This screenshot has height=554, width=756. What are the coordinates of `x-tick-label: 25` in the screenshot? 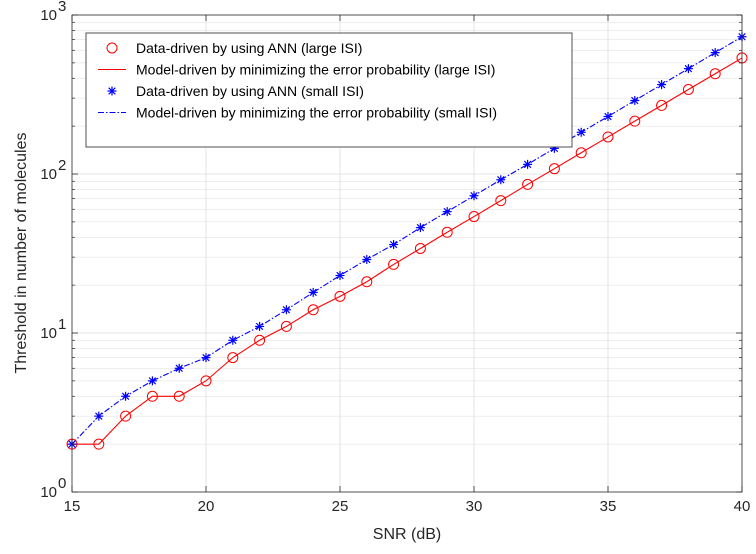 It's located at (340, 506).